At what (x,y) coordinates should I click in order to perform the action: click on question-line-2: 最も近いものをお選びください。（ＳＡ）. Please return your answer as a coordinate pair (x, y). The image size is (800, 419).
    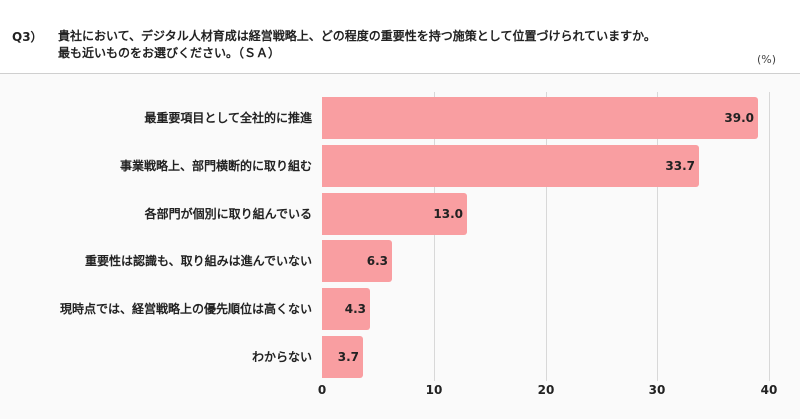
    Looking at the image, I should click on (169, 53).